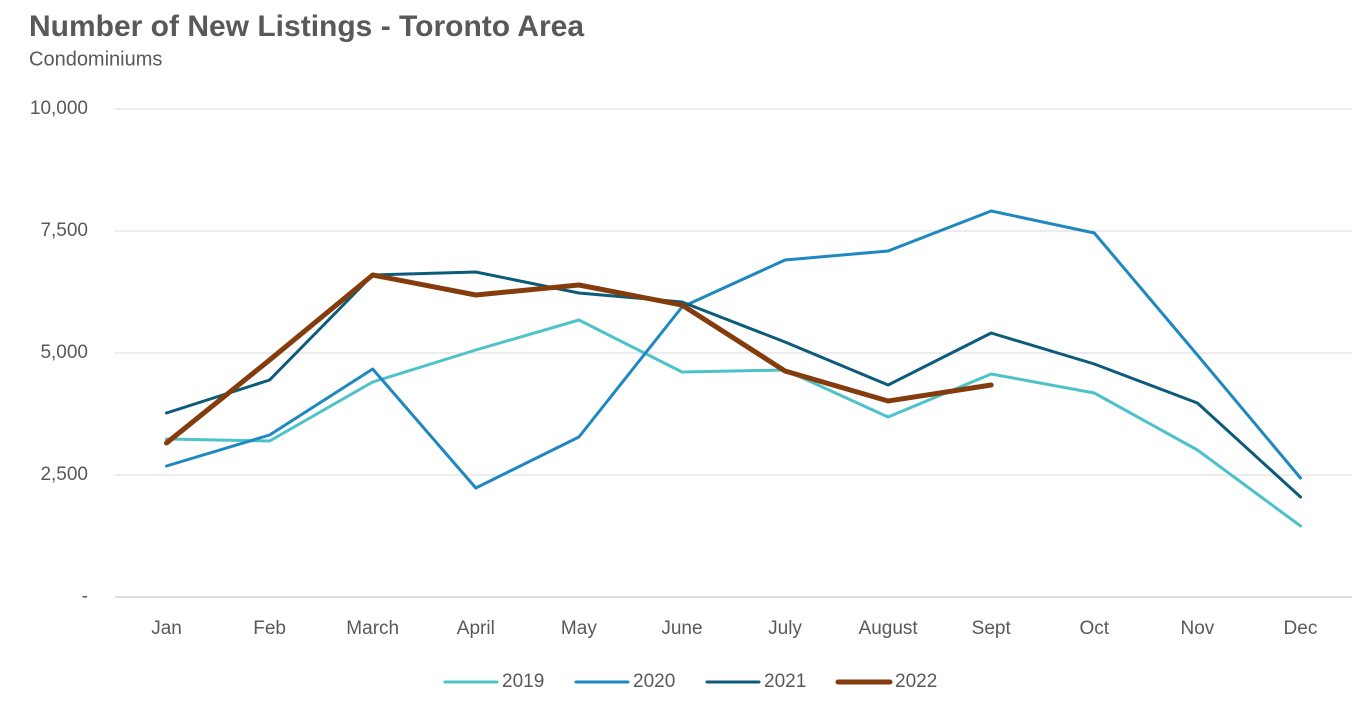 This screenshot has height=710, width=1362. What do you see at coordinates (95, 59) in the screenshot?
I see `chart-subtitle: Condominiums` at bounding box center [95, 59].